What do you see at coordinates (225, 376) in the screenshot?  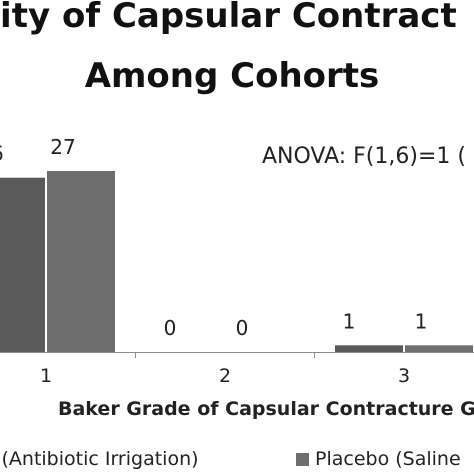 I see `x-tick-label-2: 2` at bounding box center [225, 376].